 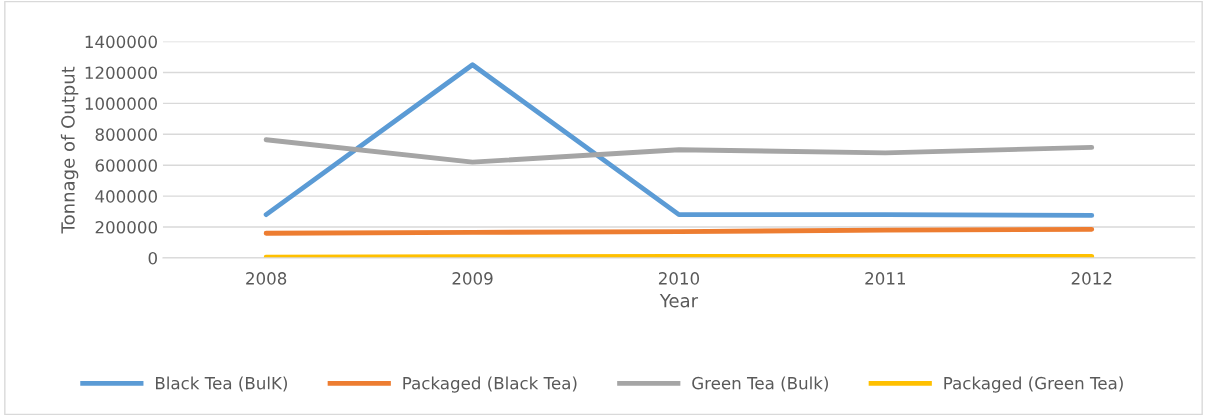 I want to click on legend-label: Packaged (Black Tea), so click(x=490, y=384).